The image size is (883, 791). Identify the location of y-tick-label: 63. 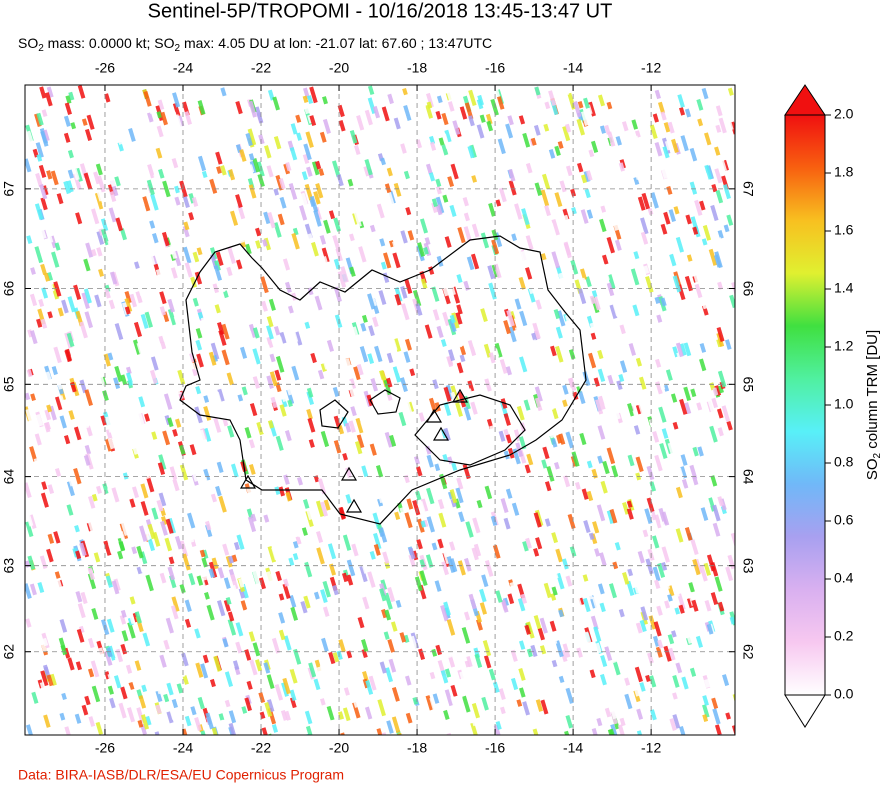
(9, 566).